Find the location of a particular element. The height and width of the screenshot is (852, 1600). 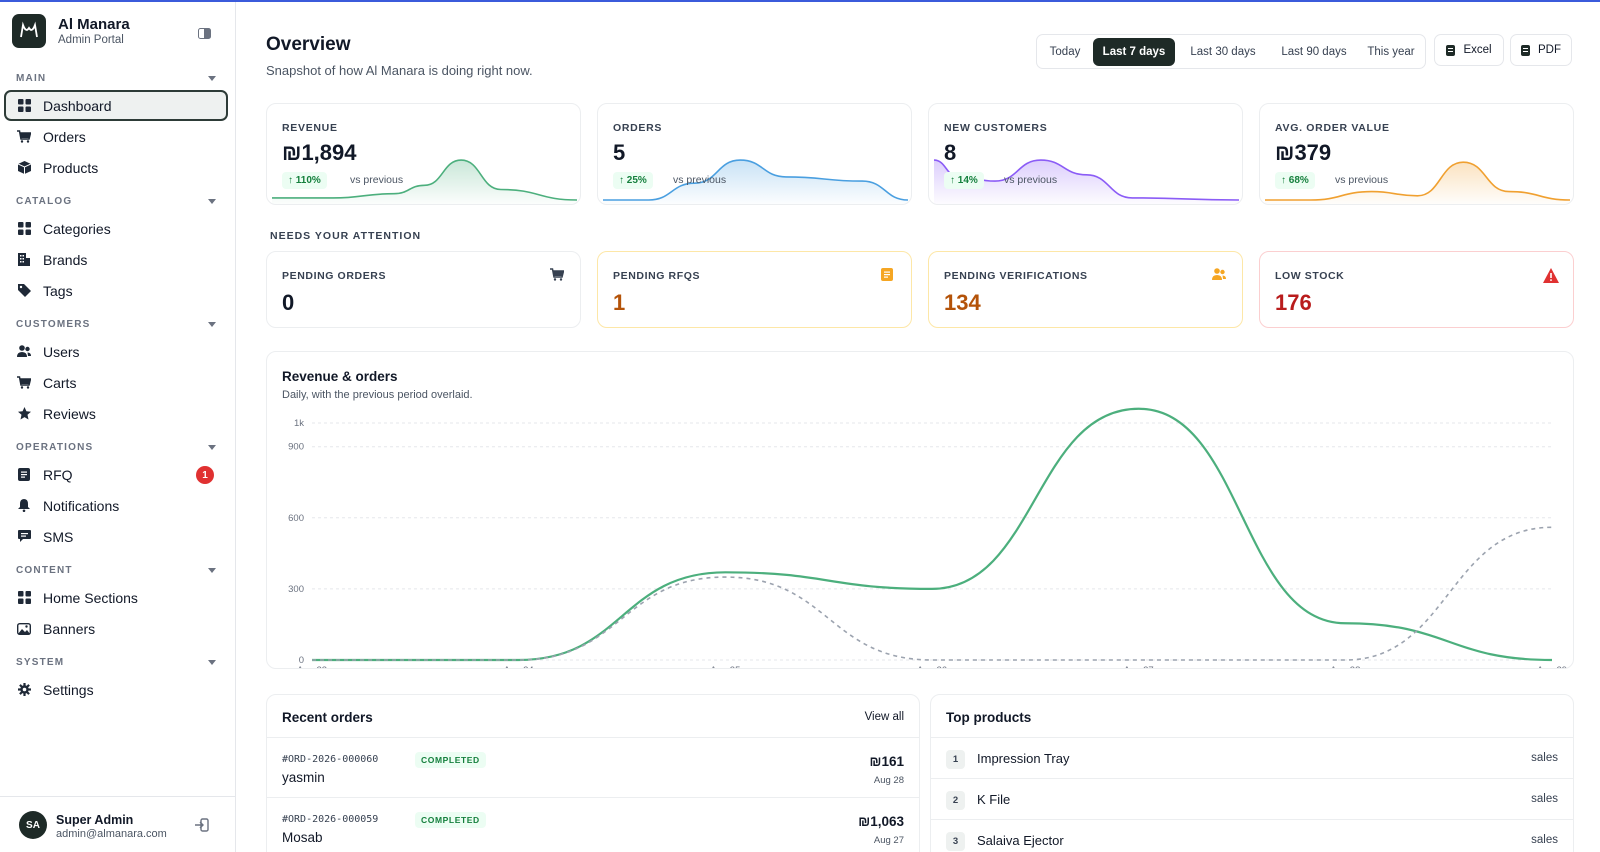

kpi-card-new-customers: NEW CUSTOMERS 8 ↑ 14% vs previous is located at coordinates (1085, 154).